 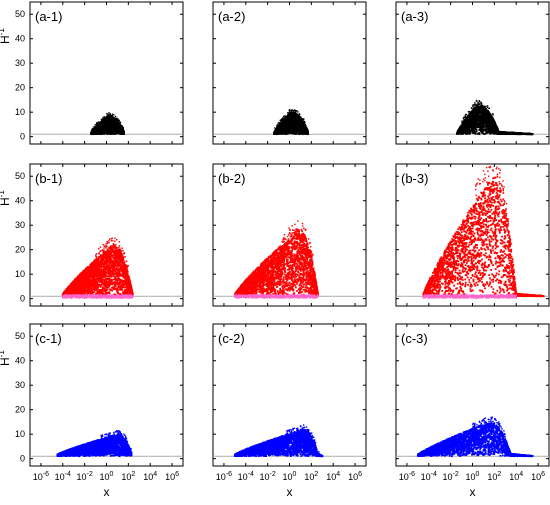 What do you see at coordinates (48, 16) in the screenshot?
I see `panel-label: (a-1)` at bounding box center [48, 16].